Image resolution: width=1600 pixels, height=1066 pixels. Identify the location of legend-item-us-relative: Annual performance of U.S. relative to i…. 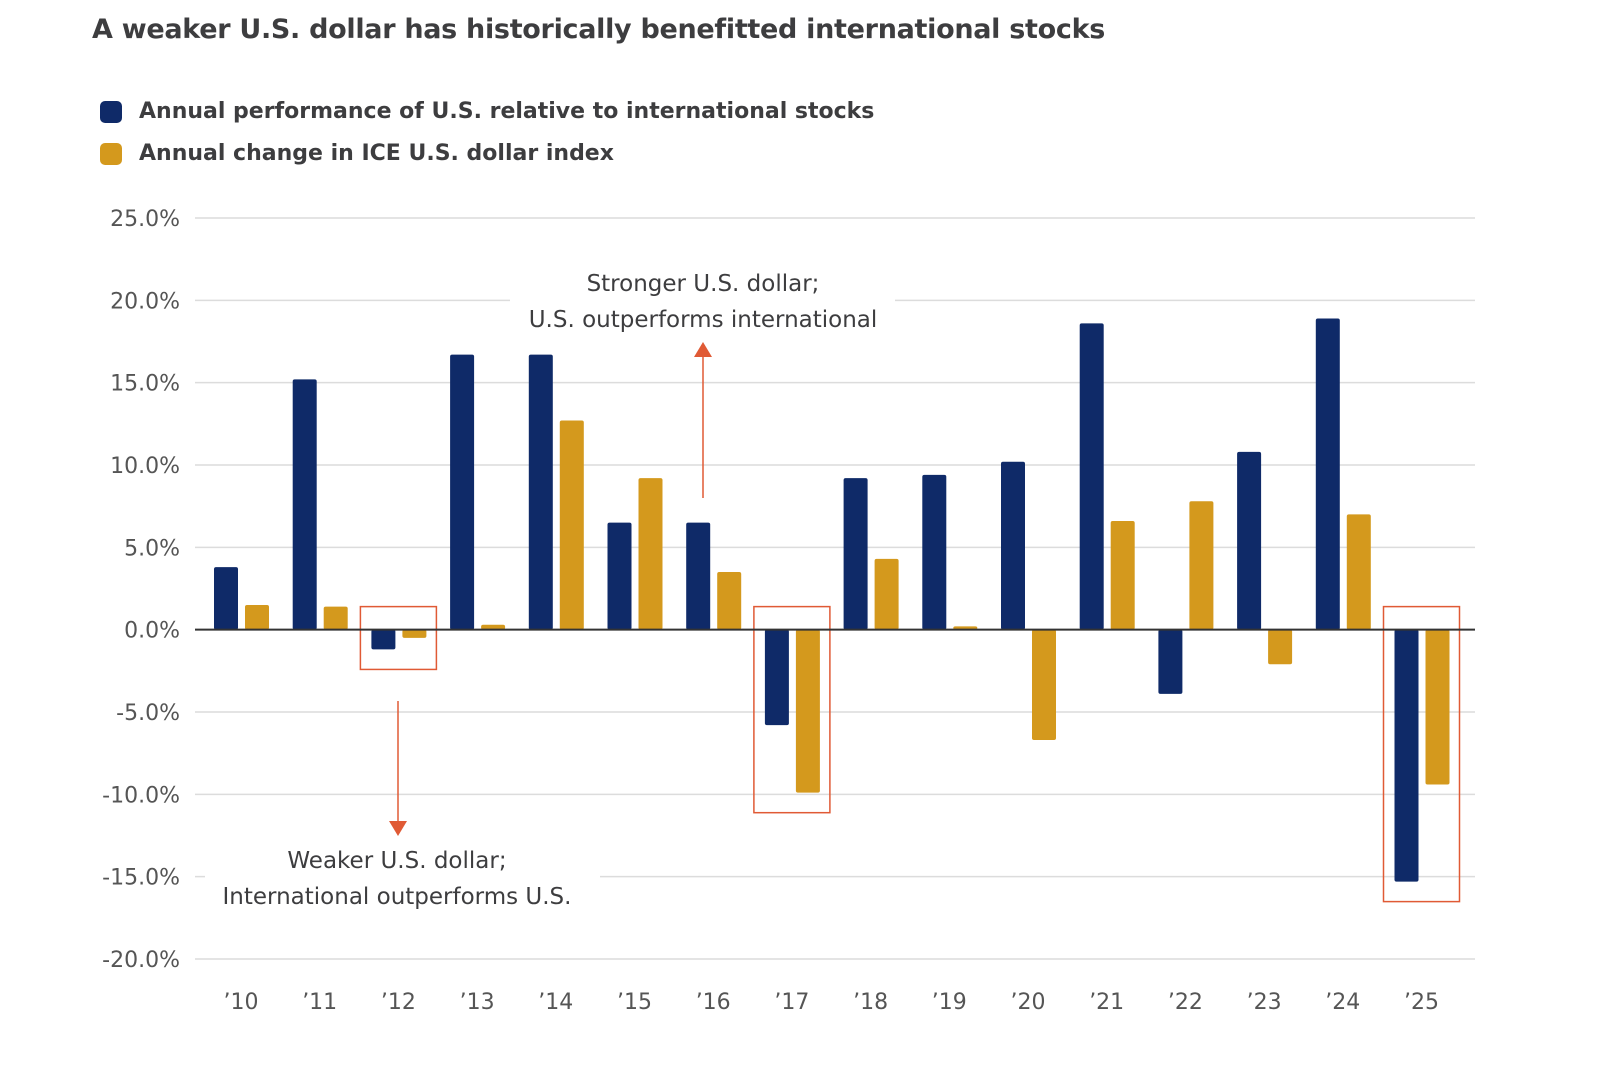
(487, 111).